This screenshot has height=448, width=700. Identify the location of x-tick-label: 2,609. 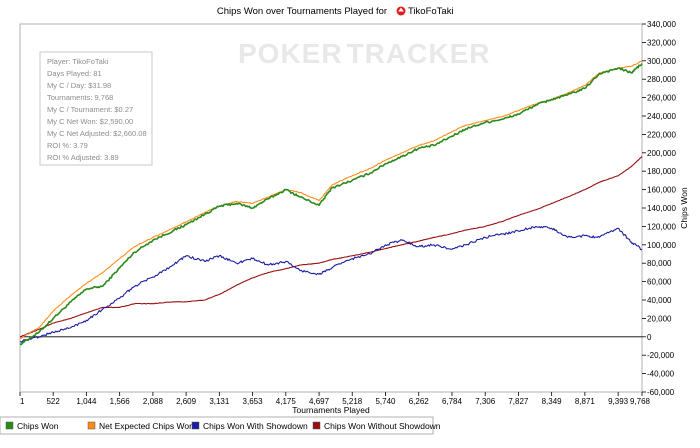
(186, 401).